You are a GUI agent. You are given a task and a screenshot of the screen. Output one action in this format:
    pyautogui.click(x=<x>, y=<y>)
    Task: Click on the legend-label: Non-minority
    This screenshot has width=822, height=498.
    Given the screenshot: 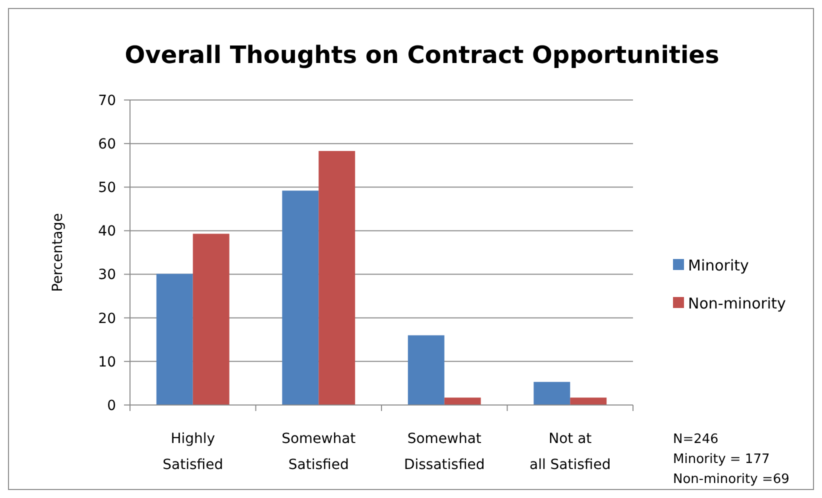 What is the action you would take?
    pyautogui.click(x=737, y=303)
    